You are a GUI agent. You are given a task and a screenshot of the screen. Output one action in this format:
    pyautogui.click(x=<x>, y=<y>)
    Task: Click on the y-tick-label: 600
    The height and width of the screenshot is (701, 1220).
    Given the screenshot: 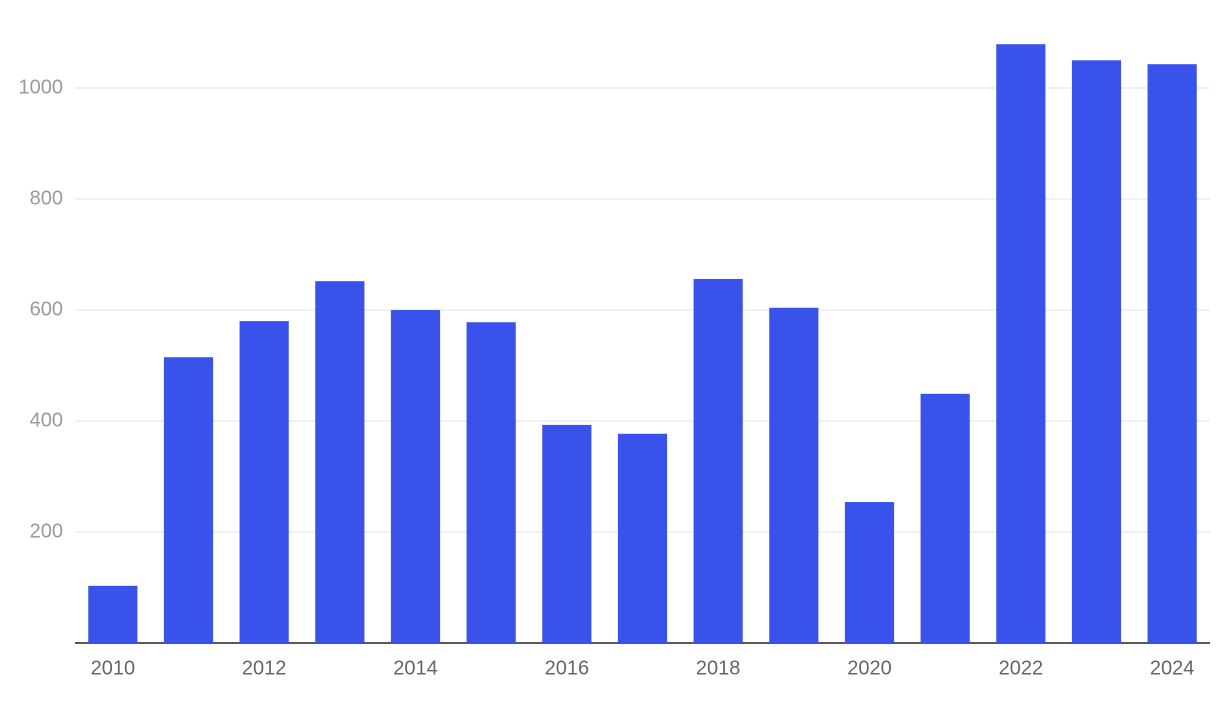 What is the action you would take?
    pyautogui.click(x=46, y=309)
    